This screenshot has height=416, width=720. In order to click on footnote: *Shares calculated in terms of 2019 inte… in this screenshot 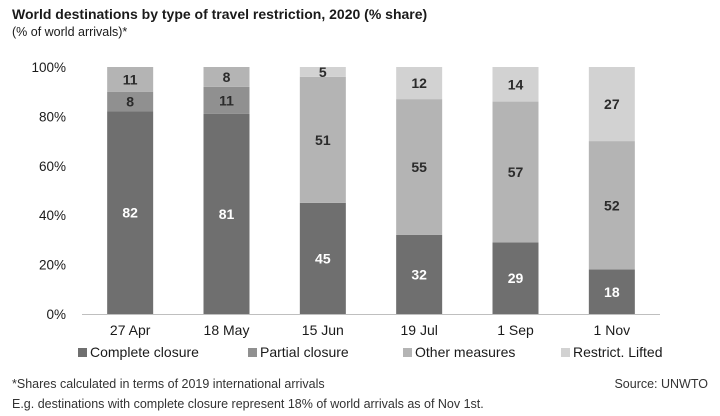, I will do `click(168, 384)`.